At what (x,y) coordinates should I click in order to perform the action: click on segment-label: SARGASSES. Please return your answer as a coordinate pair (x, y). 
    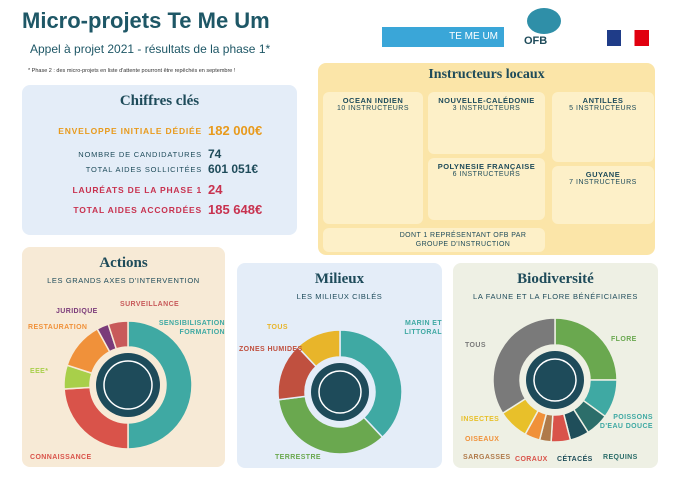
    Looking at the image, I should click on (487, 457).